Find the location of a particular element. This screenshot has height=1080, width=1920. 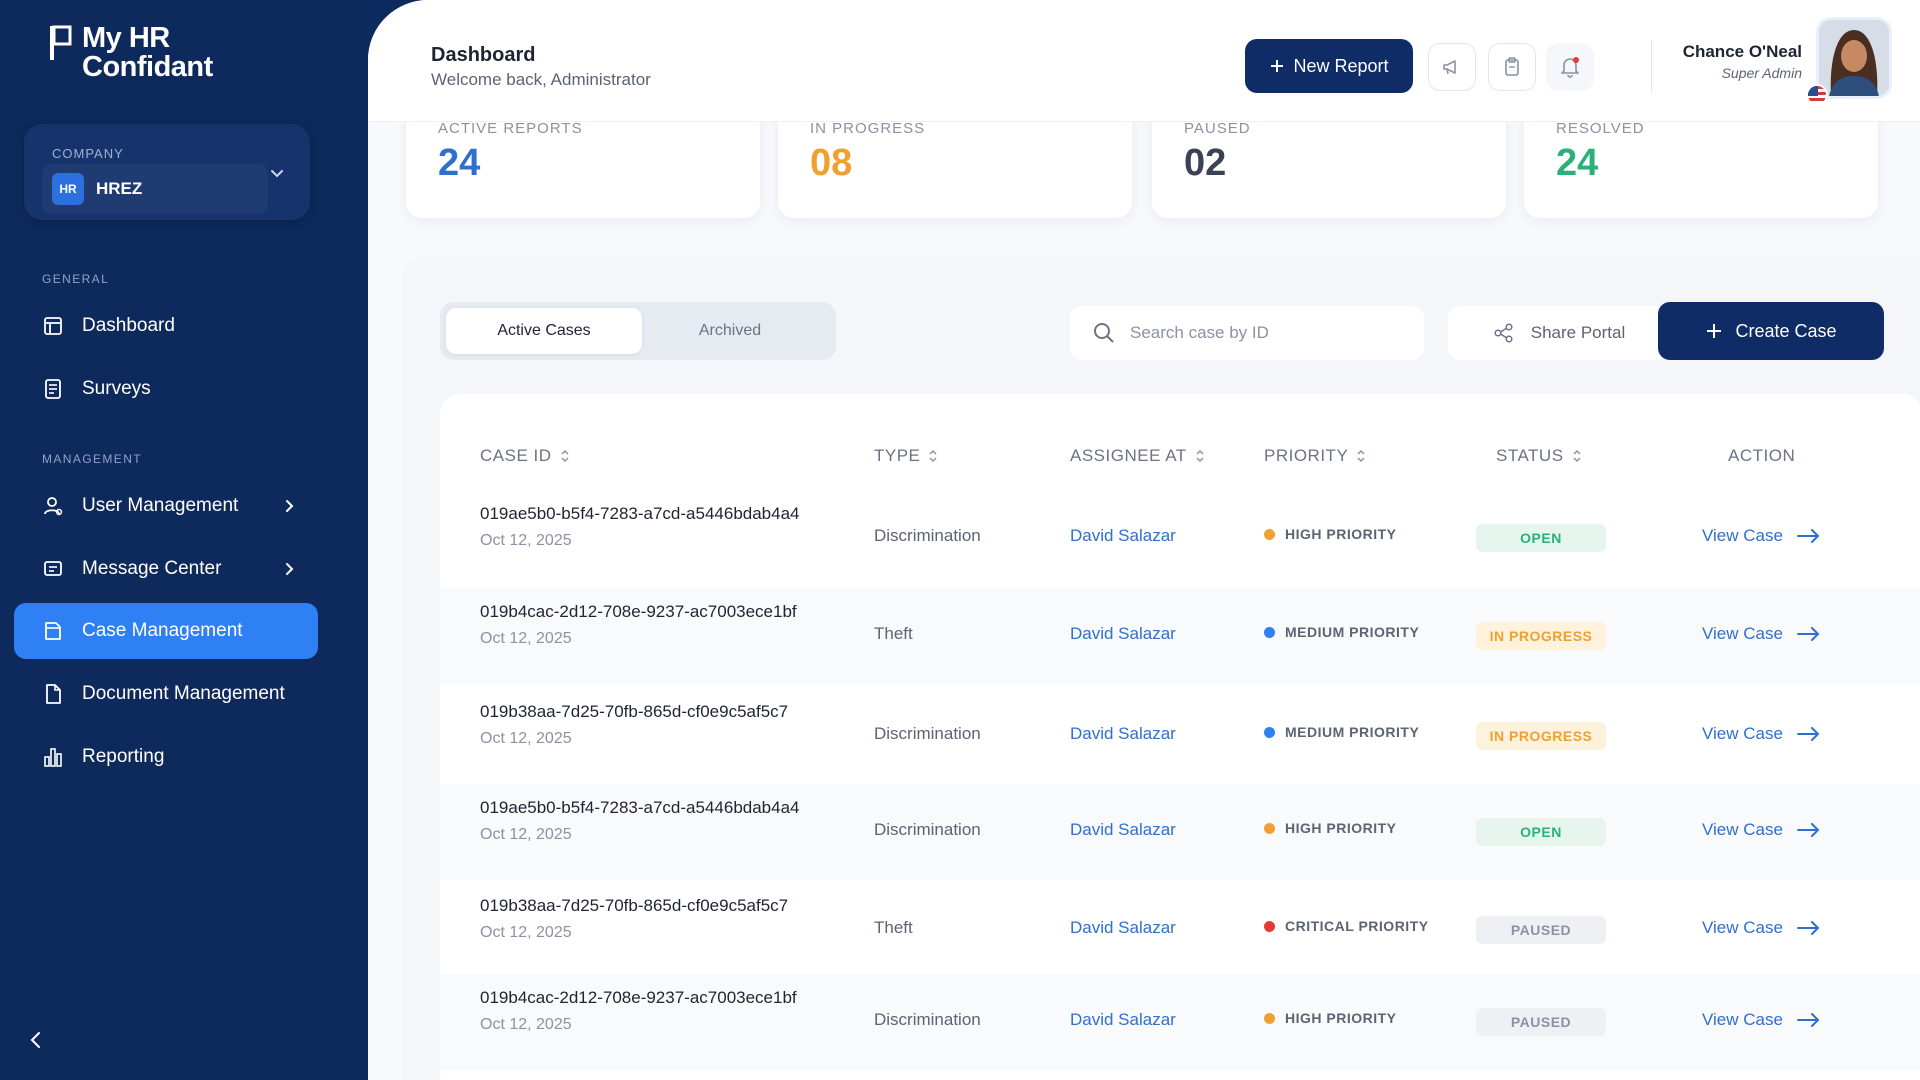

announcement-button is located at coordinates (1452, 67).